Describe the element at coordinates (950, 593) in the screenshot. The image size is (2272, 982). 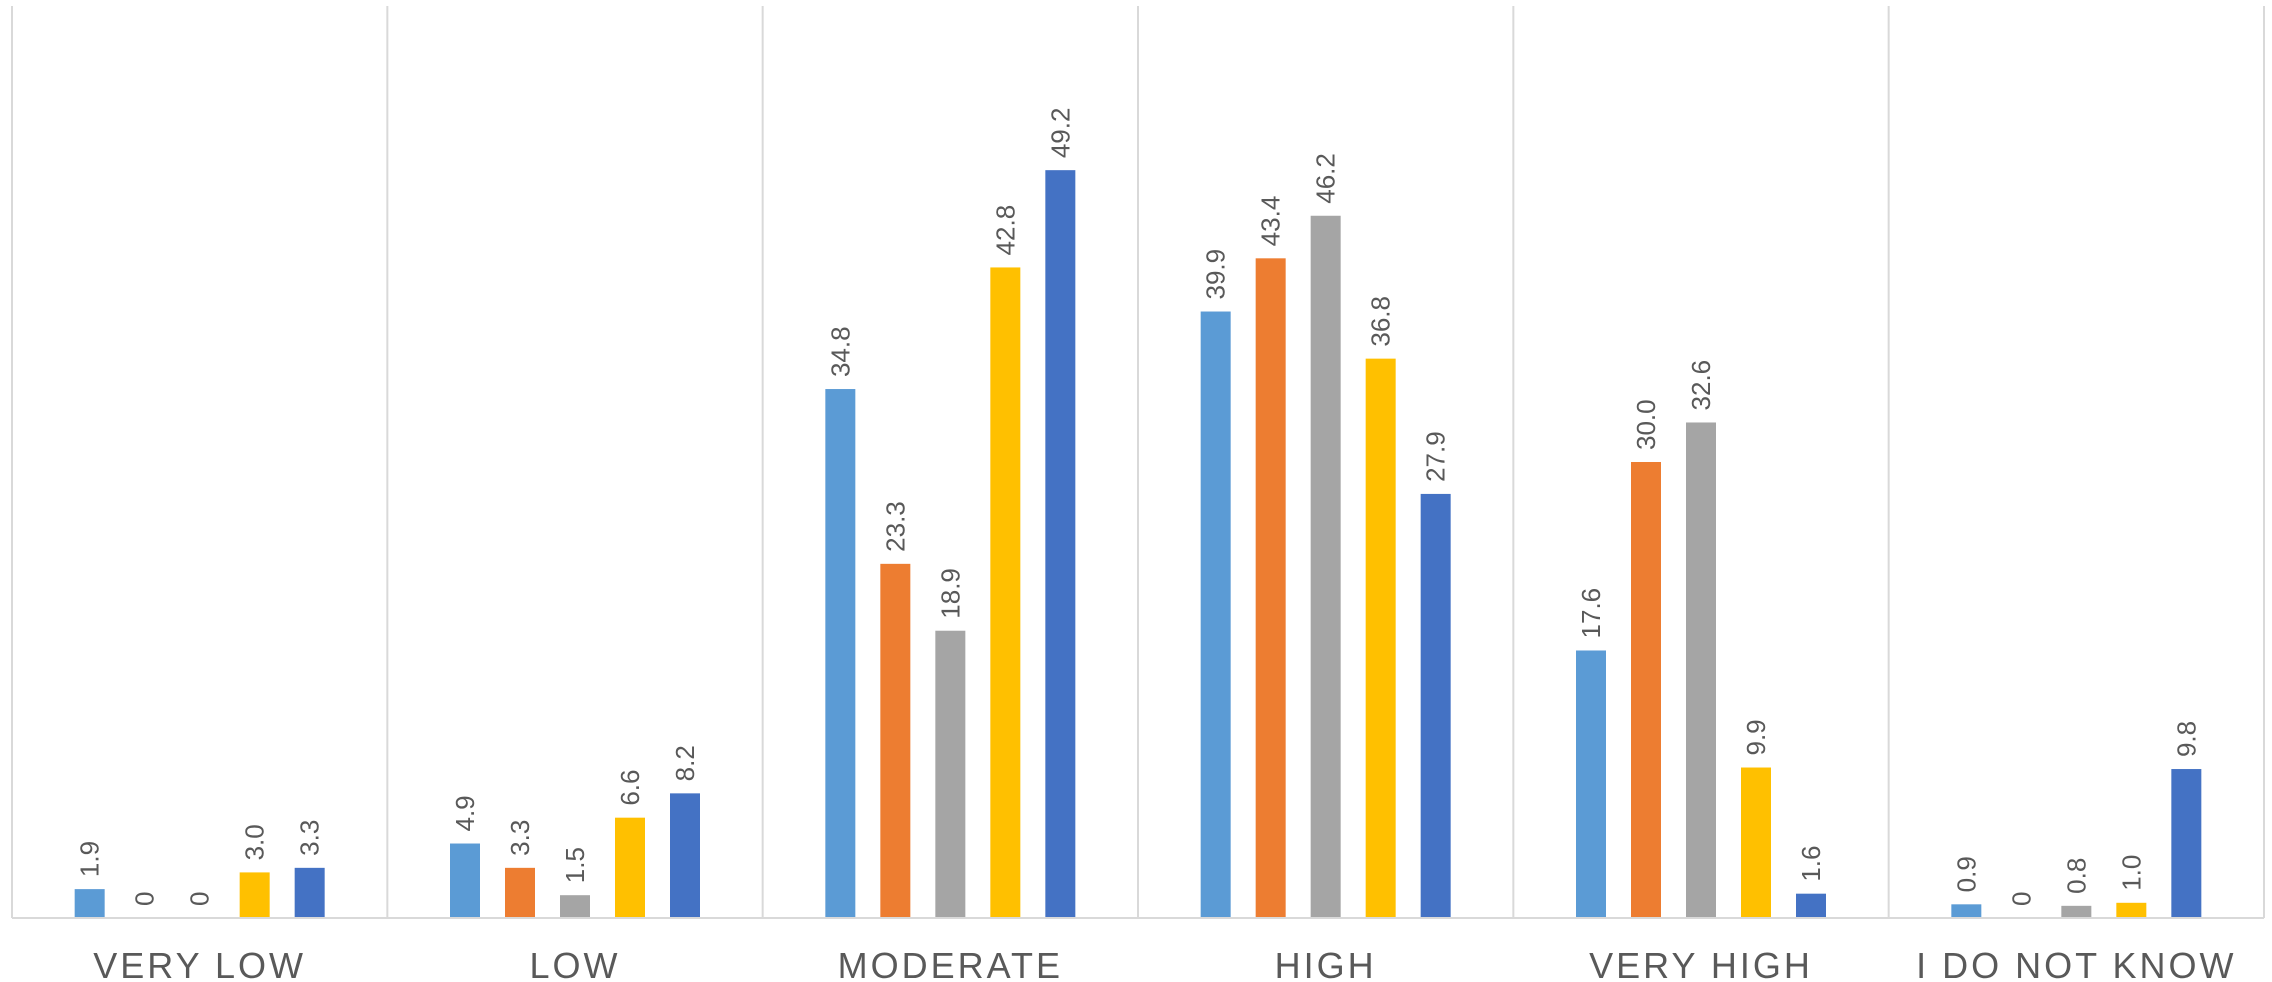
I see `data-label: 18.9` at that location.